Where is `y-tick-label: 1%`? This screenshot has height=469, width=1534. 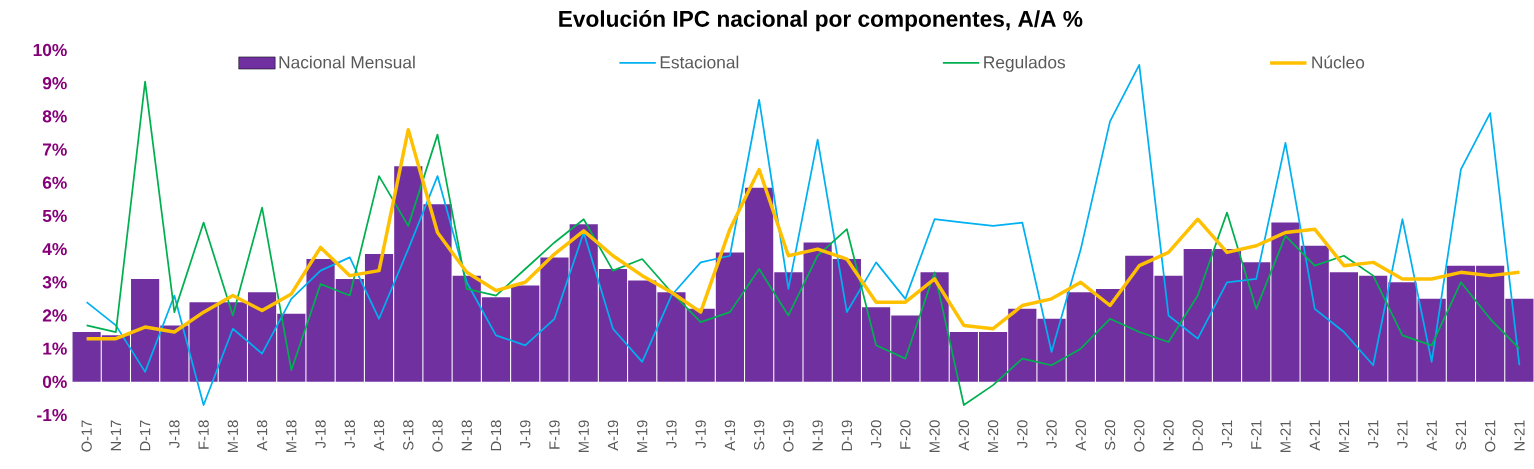
y-tick-label: 1% is located at coordinates (55, 348).